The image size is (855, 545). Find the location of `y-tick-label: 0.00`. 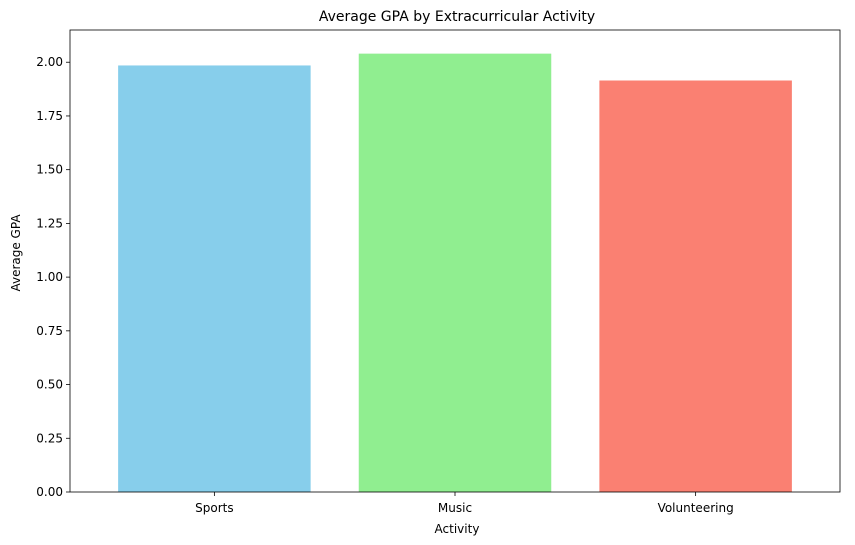

y-tick-label: 0.00 is located at coordinates (49, 492).